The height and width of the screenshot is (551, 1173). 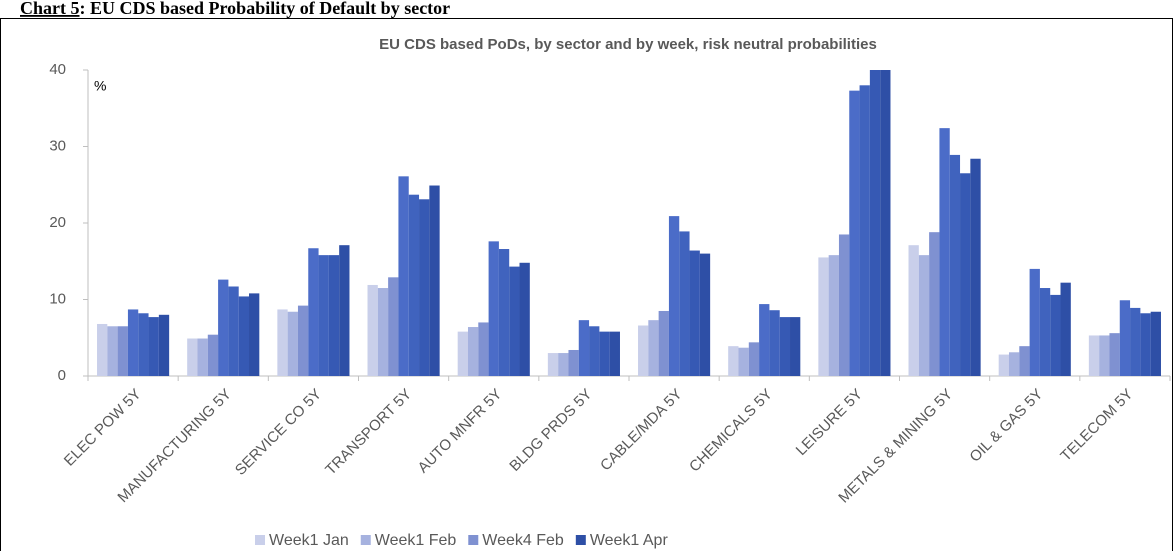 I want to click on x-tick-label: AUTO MNFR 5Y, so click(x=460, y=431).